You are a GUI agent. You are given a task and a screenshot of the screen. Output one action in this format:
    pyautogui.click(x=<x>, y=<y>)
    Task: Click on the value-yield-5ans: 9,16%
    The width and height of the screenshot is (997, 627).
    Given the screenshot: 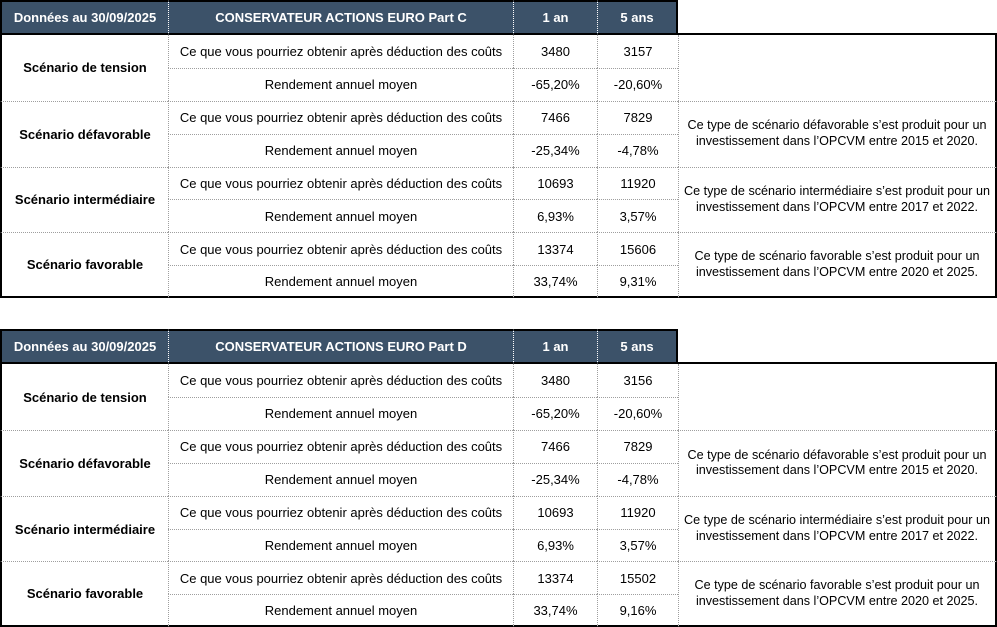 What is the action you would take?
    pyautogui.click(x=637, y=610)
    